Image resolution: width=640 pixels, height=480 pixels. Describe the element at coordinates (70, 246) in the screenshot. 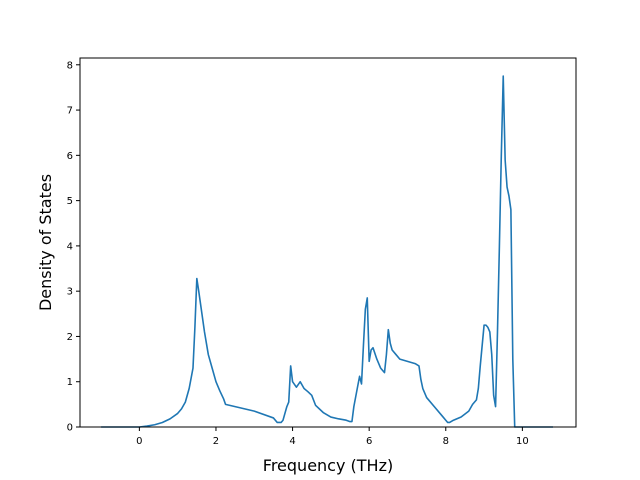

I see `y-tick-label: 4` at that location.